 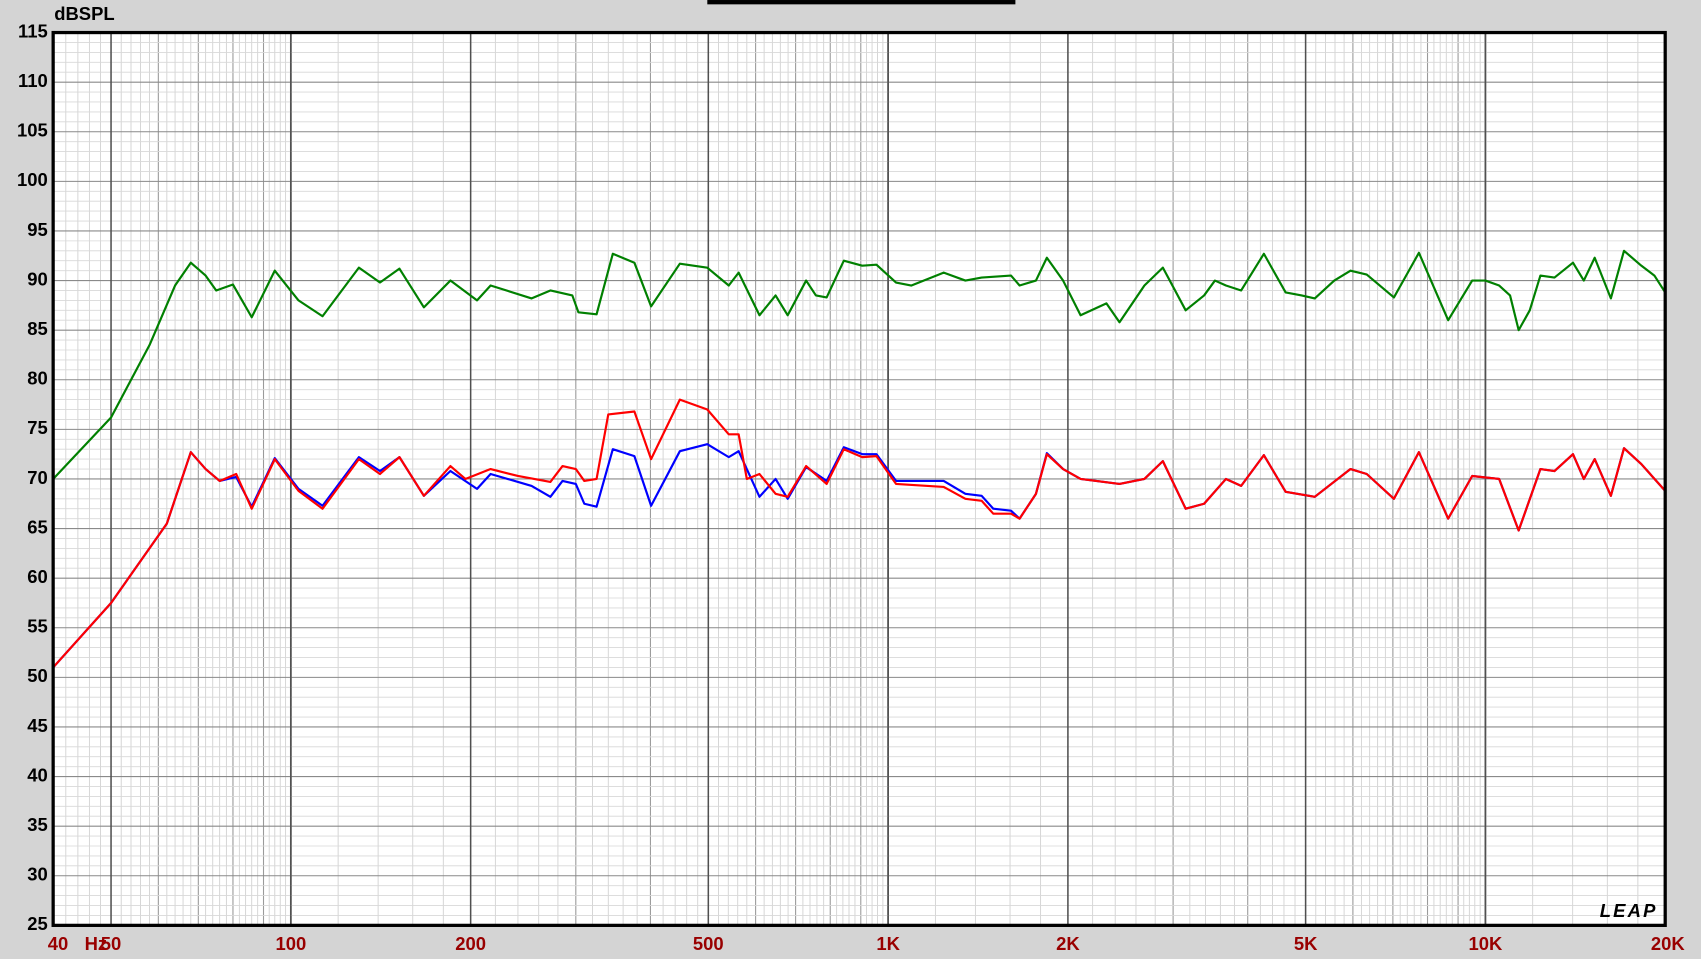 I want to click on y-tick-label: 30, so click(x=37, y=874).